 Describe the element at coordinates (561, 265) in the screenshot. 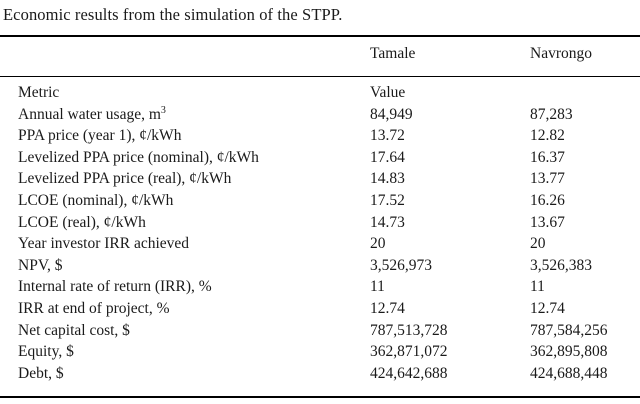

I see `navrongo-cell: 3,526,383` at that location.